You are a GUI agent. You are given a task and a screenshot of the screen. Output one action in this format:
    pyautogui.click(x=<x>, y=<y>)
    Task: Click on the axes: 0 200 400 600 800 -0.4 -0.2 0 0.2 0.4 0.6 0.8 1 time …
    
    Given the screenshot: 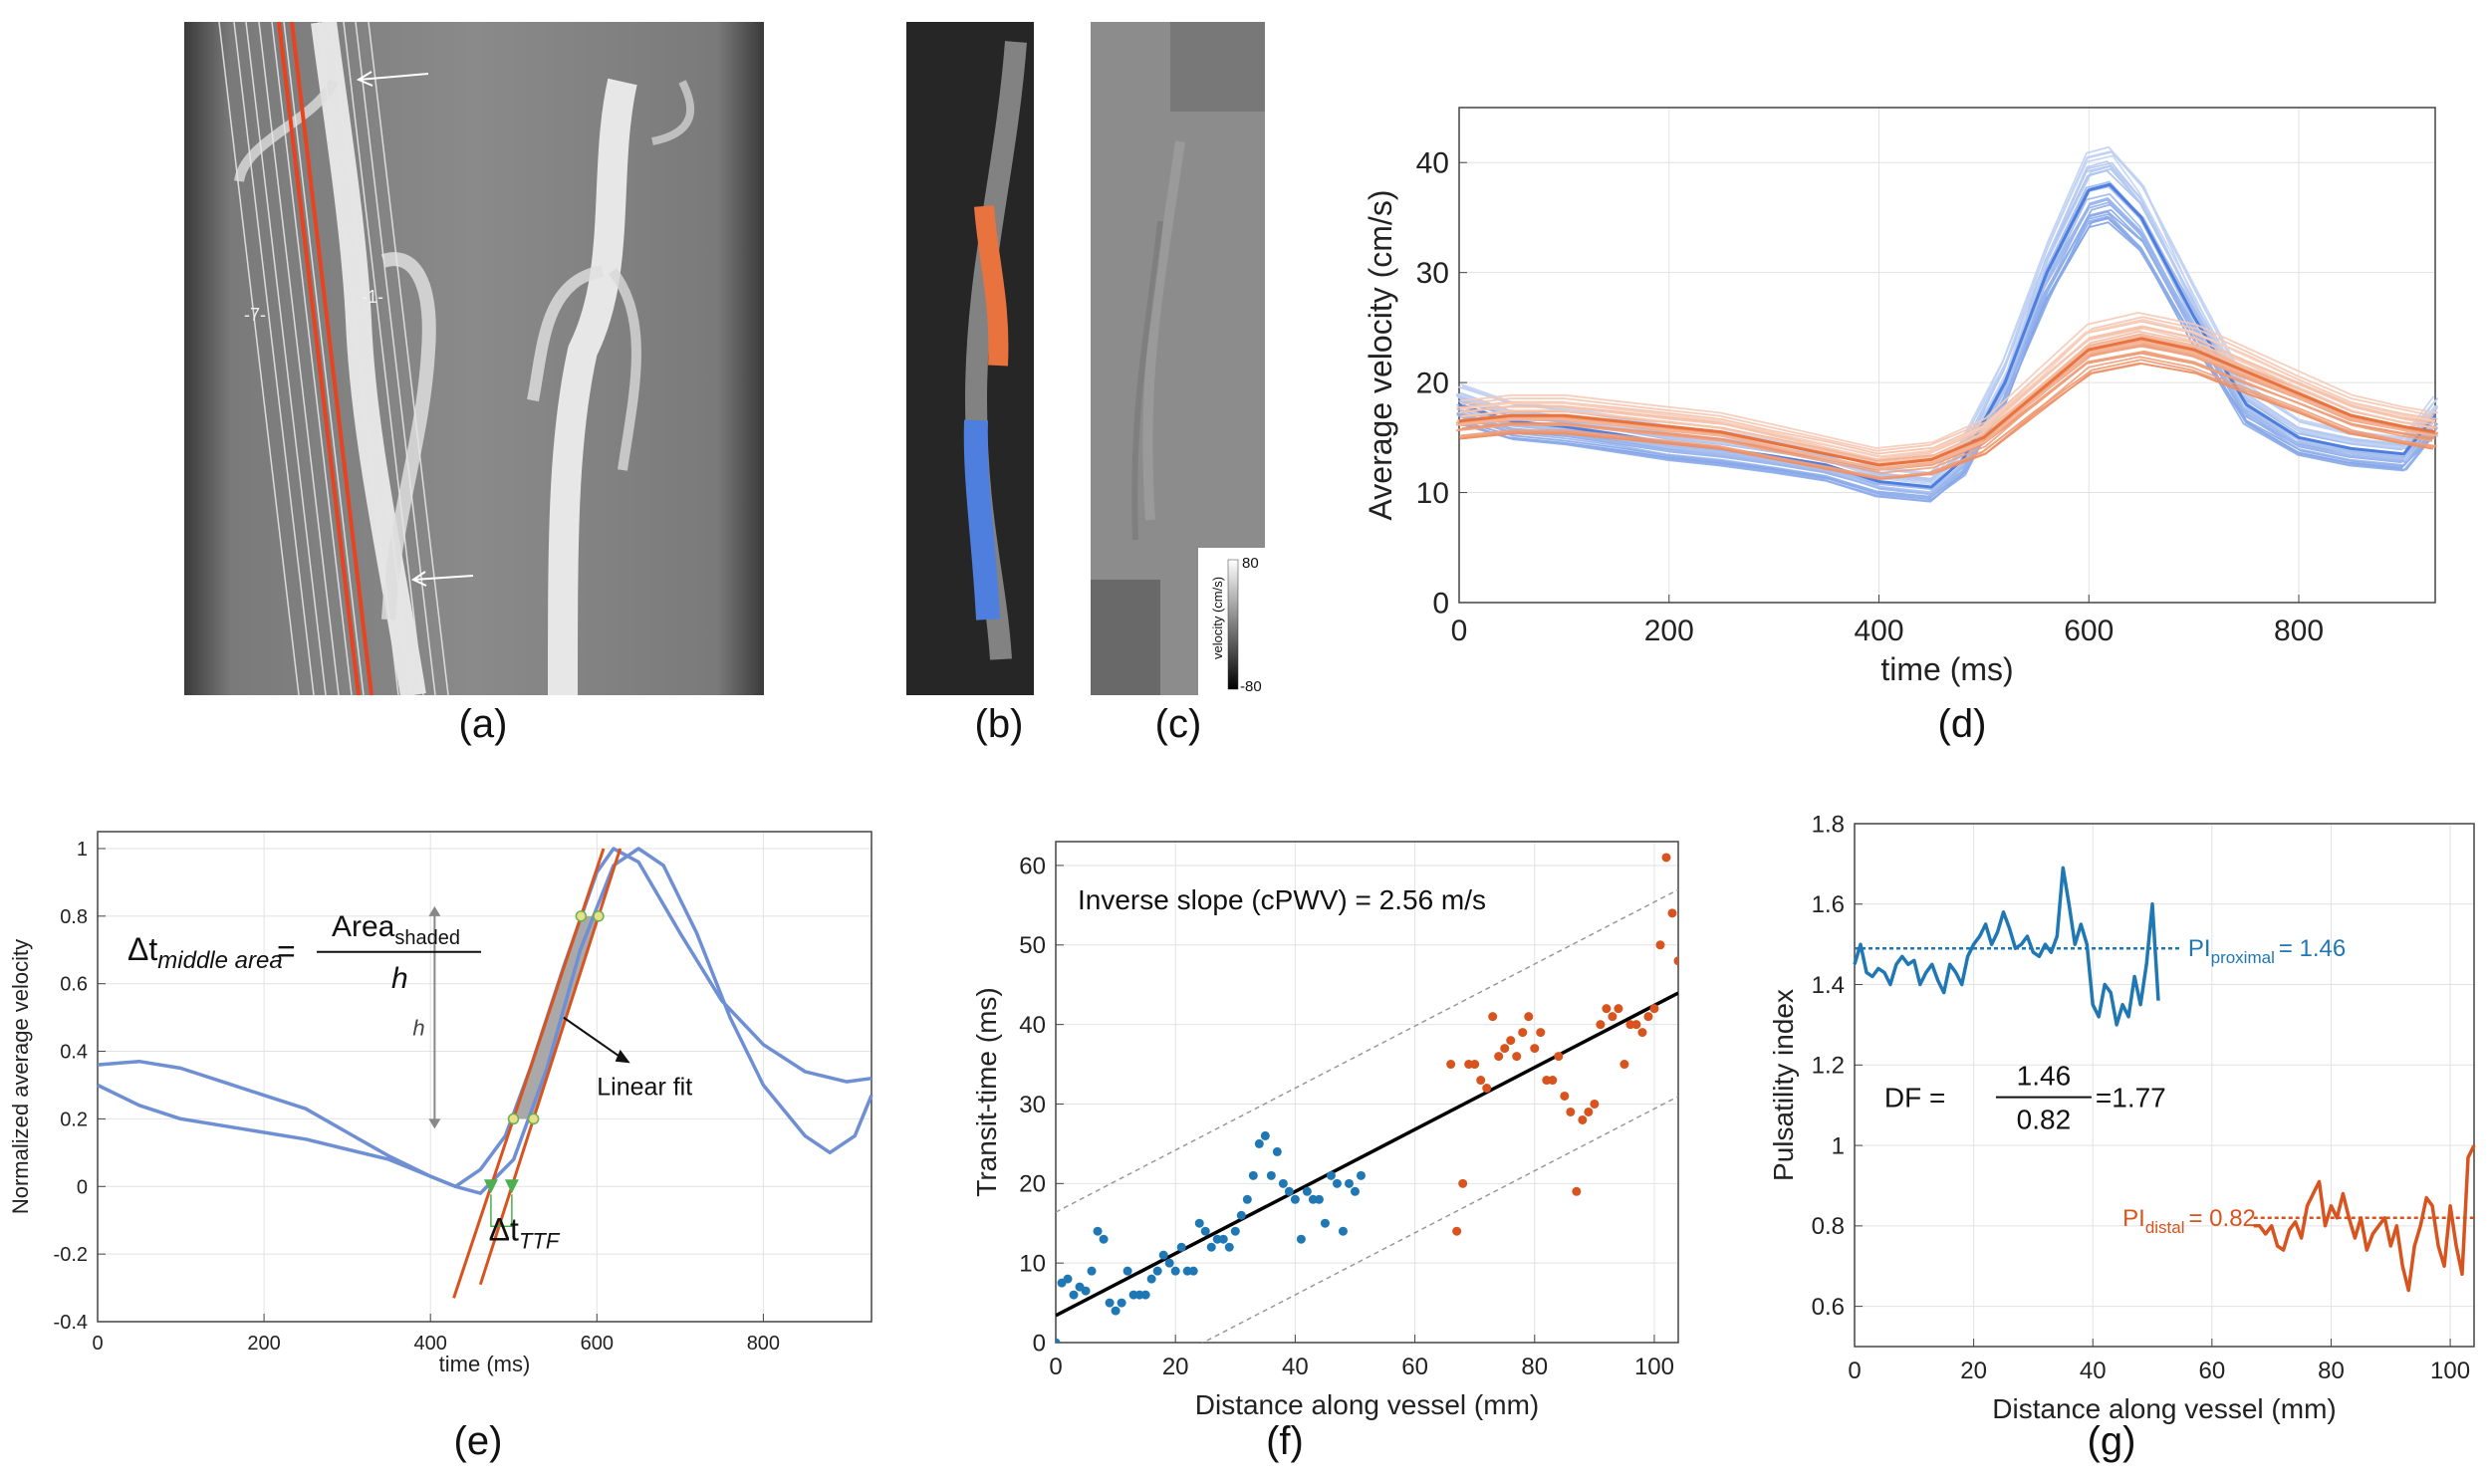 What is the action you would take?
    pyautogui.click(x=440, y=1103)
    